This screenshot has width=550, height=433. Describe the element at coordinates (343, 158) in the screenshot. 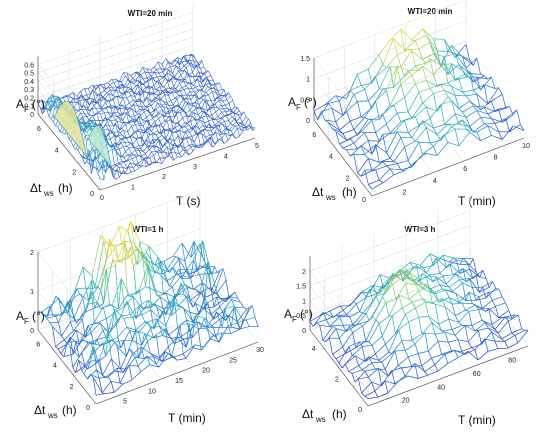

I see `panel-1-axis-edge` at that location.